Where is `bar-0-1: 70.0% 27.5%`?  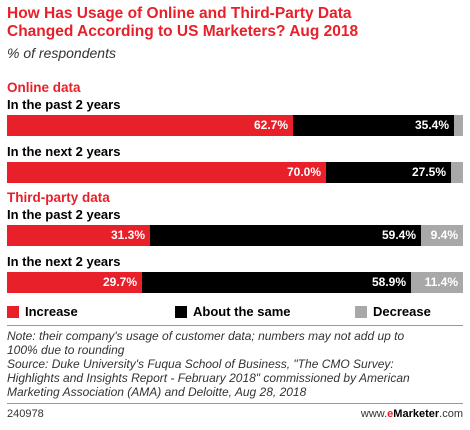 bar-0-1: 70.0% 27.5% is located at coordinates (235, 172).